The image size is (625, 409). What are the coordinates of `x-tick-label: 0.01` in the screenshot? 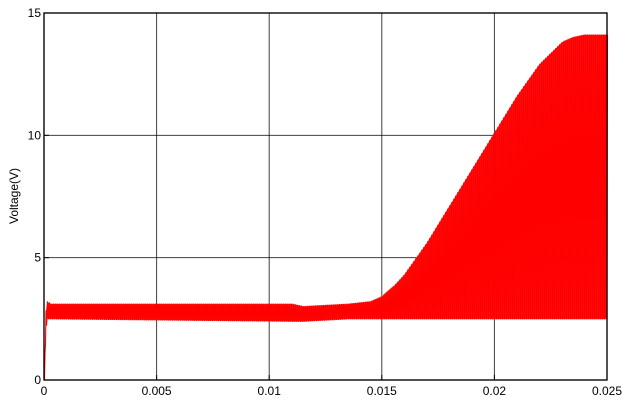 It's located at (270, 391).